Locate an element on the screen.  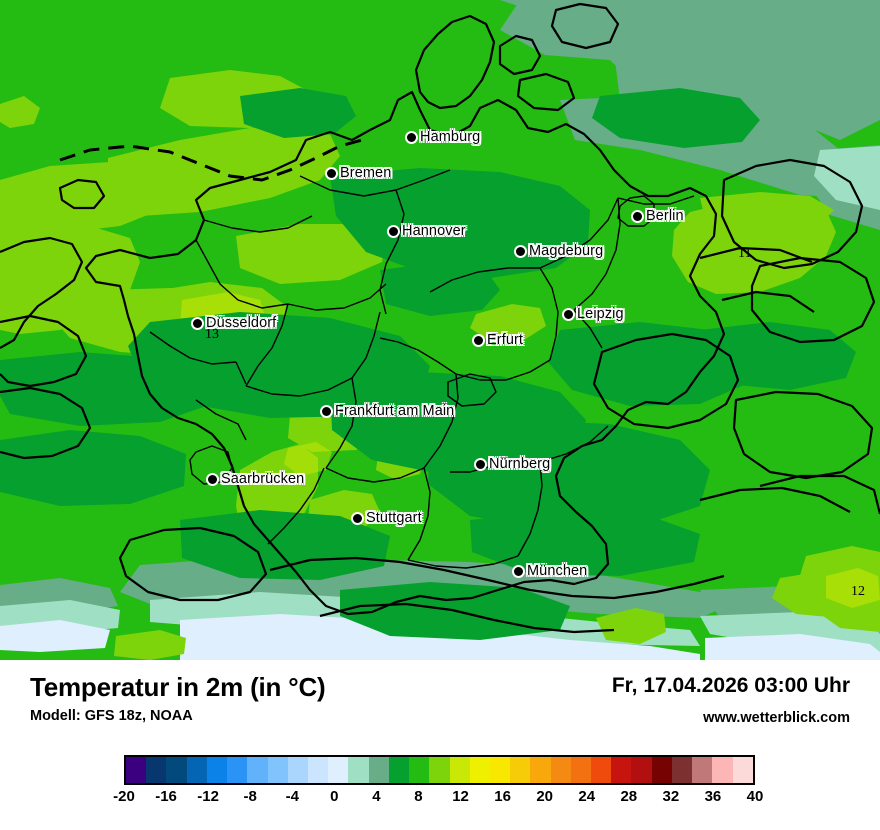
city-marker-n-rnberg: Nürnberg is located at coordinates (513, 464).